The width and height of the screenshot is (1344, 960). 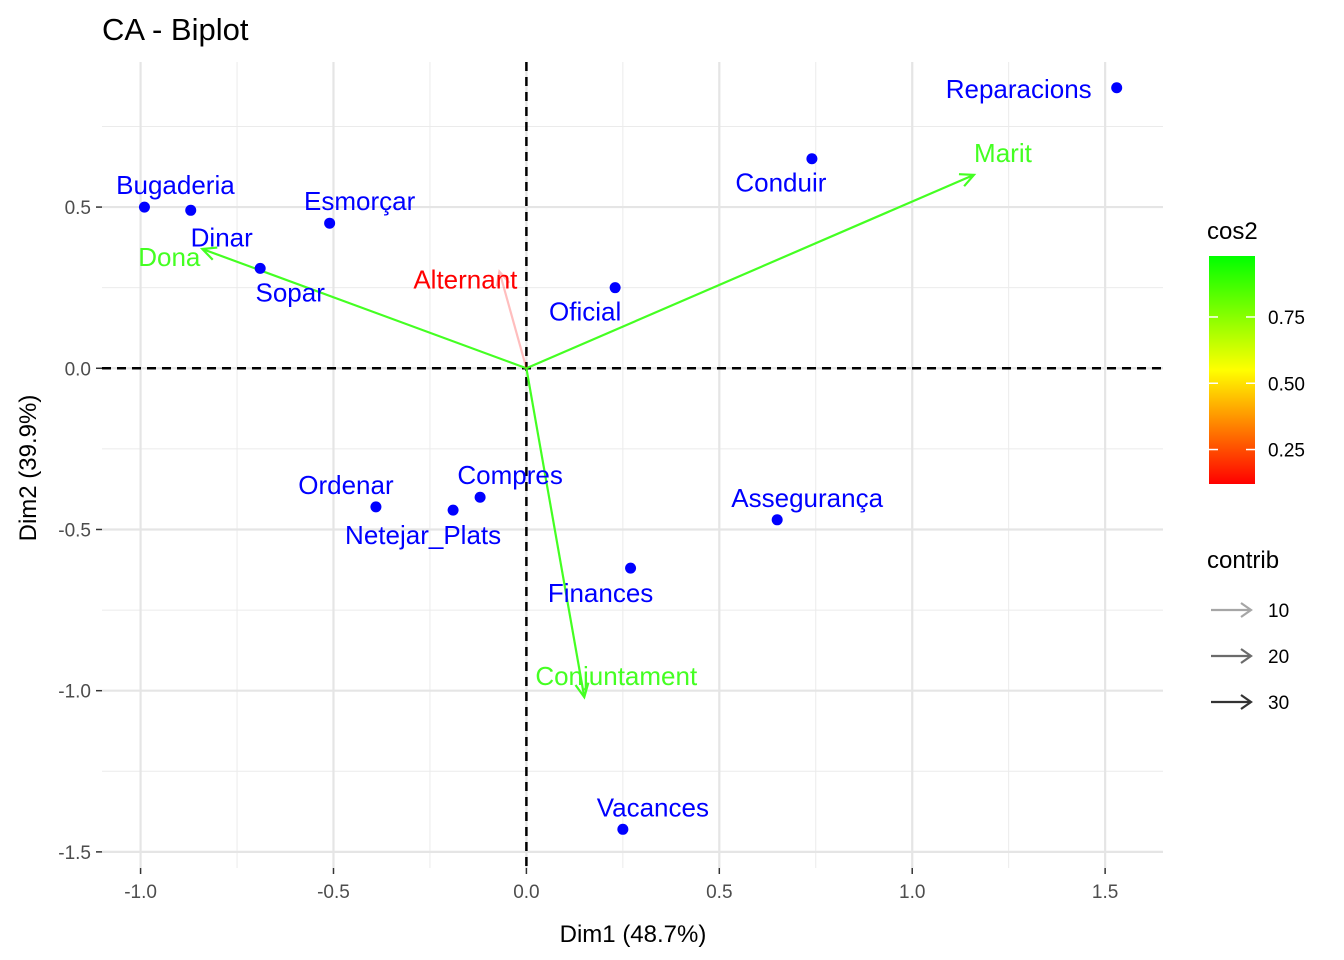 I want to click on point-label-netejar-plats: Netejar_Plats, so click(x=423, y=535).